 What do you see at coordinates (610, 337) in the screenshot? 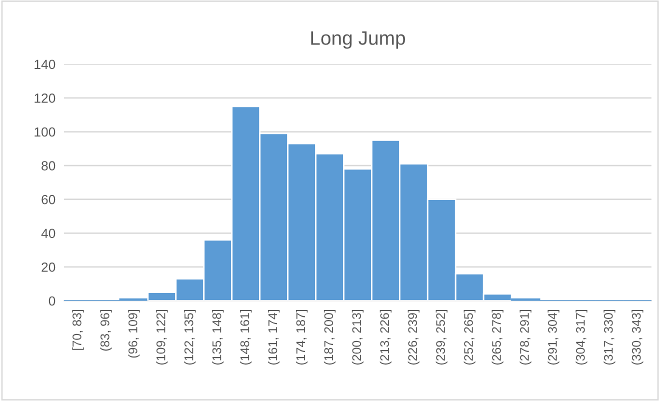
I see `x-tick-label: (317, 330]` at bounding box center [610, 337].